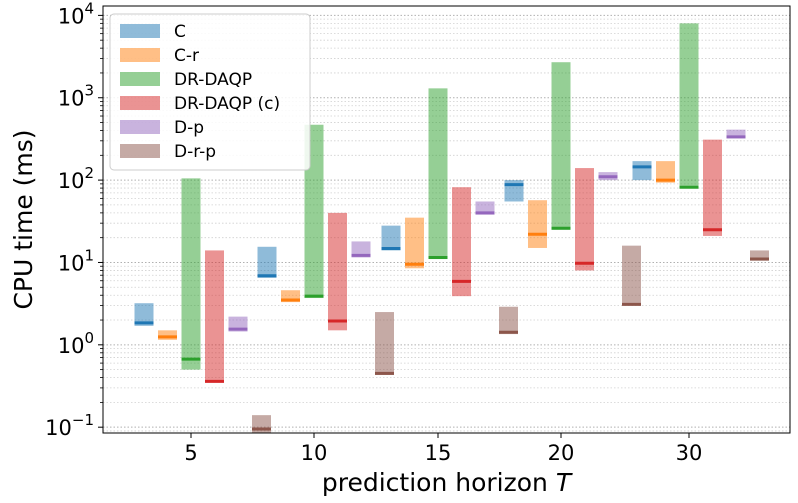 Image resolution: width=798 pixels, height=503 pixels. I want to click on y-tick-label: 10², so click(76, 178).